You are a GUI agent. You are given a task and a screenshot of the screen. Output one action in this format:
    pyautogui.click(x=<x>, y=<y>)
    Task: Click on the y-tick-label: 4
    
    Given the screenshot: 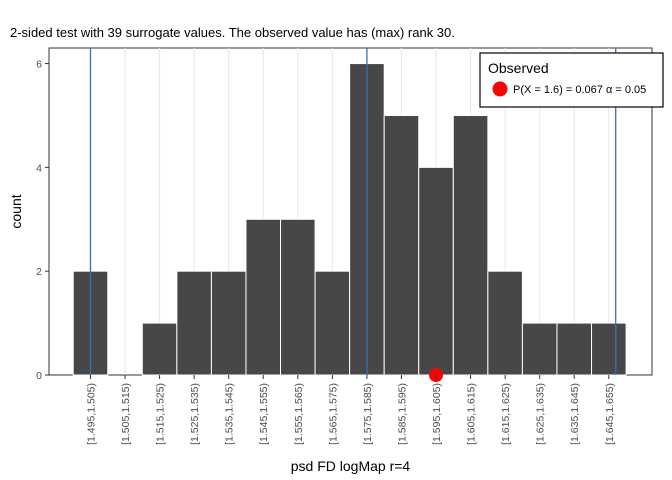 What is the action you would take?
    pyautogui.click(x=39, y=168)
    